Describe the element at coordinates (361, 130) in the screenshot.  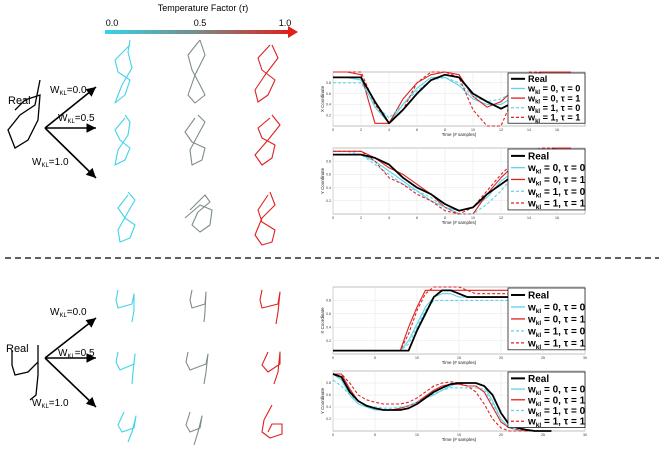
I see `x-tick-label: 2` at that location.